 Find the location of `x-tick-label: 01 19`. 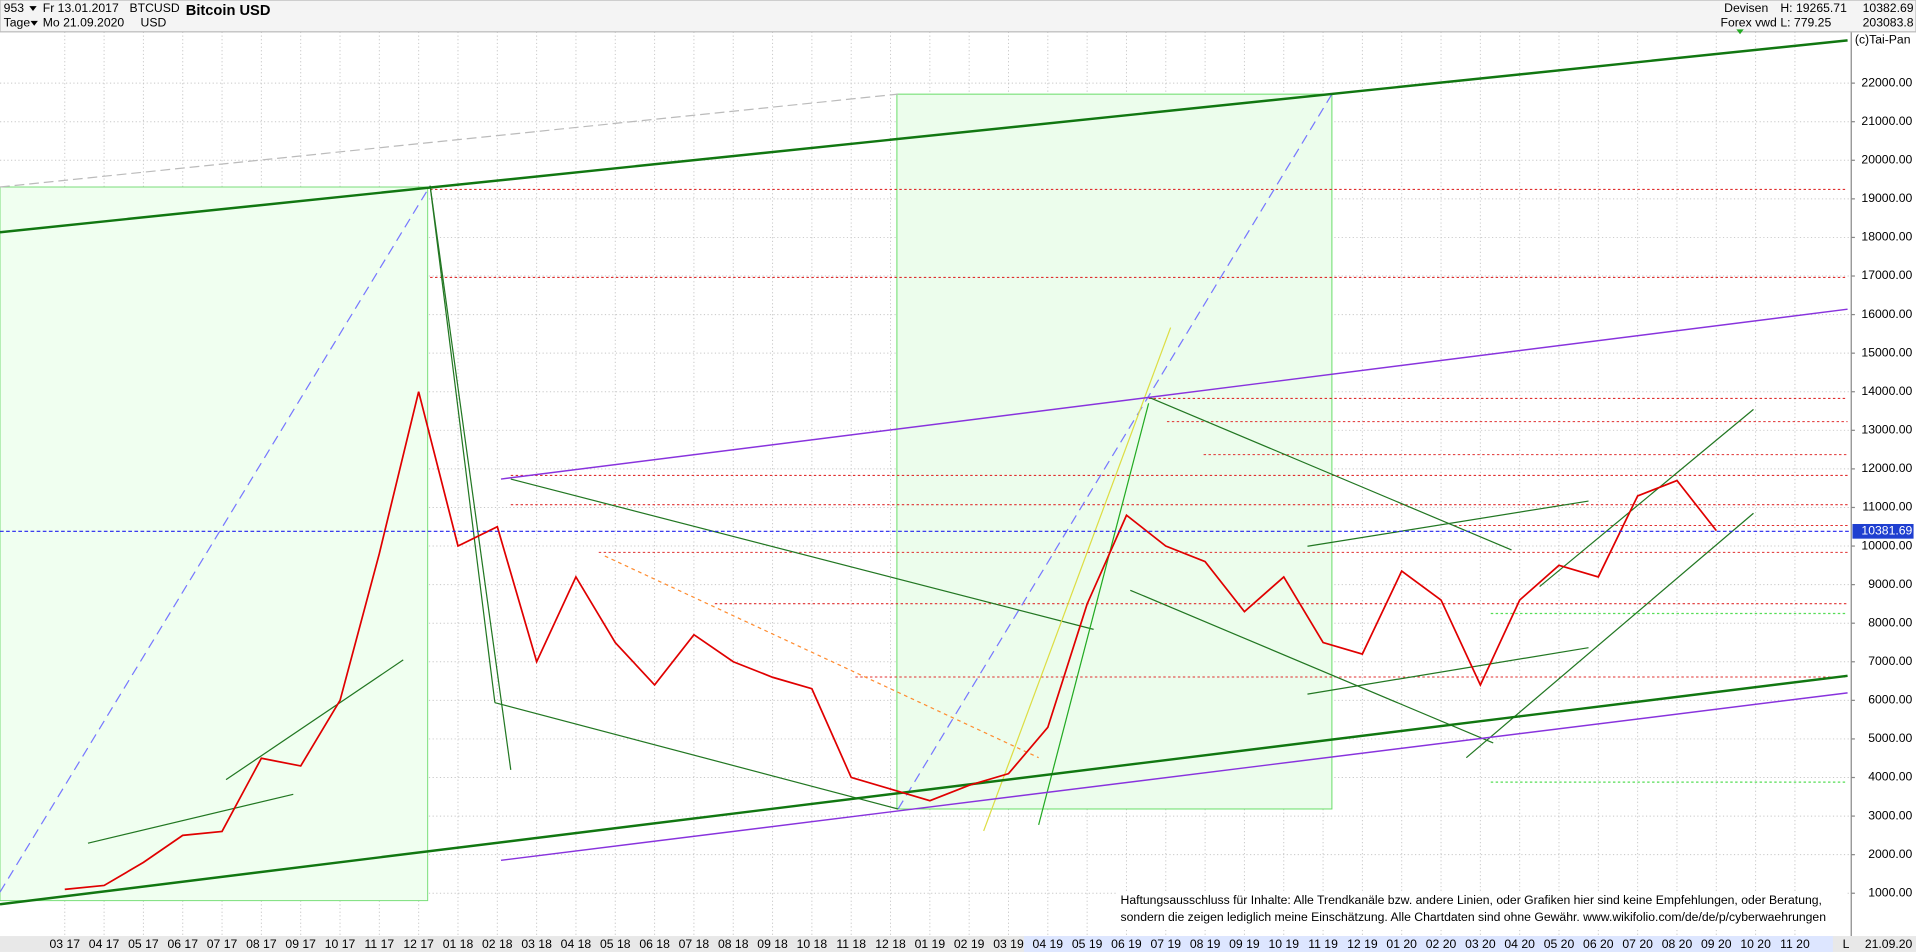

x-tick-label: 01 19 is located at coordinates (930, 944).